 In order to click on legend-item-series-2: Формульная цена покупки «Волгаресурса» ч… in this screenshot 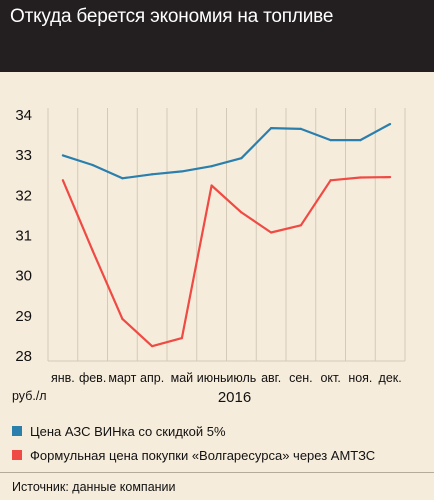, I will do `click(193, 455)`.